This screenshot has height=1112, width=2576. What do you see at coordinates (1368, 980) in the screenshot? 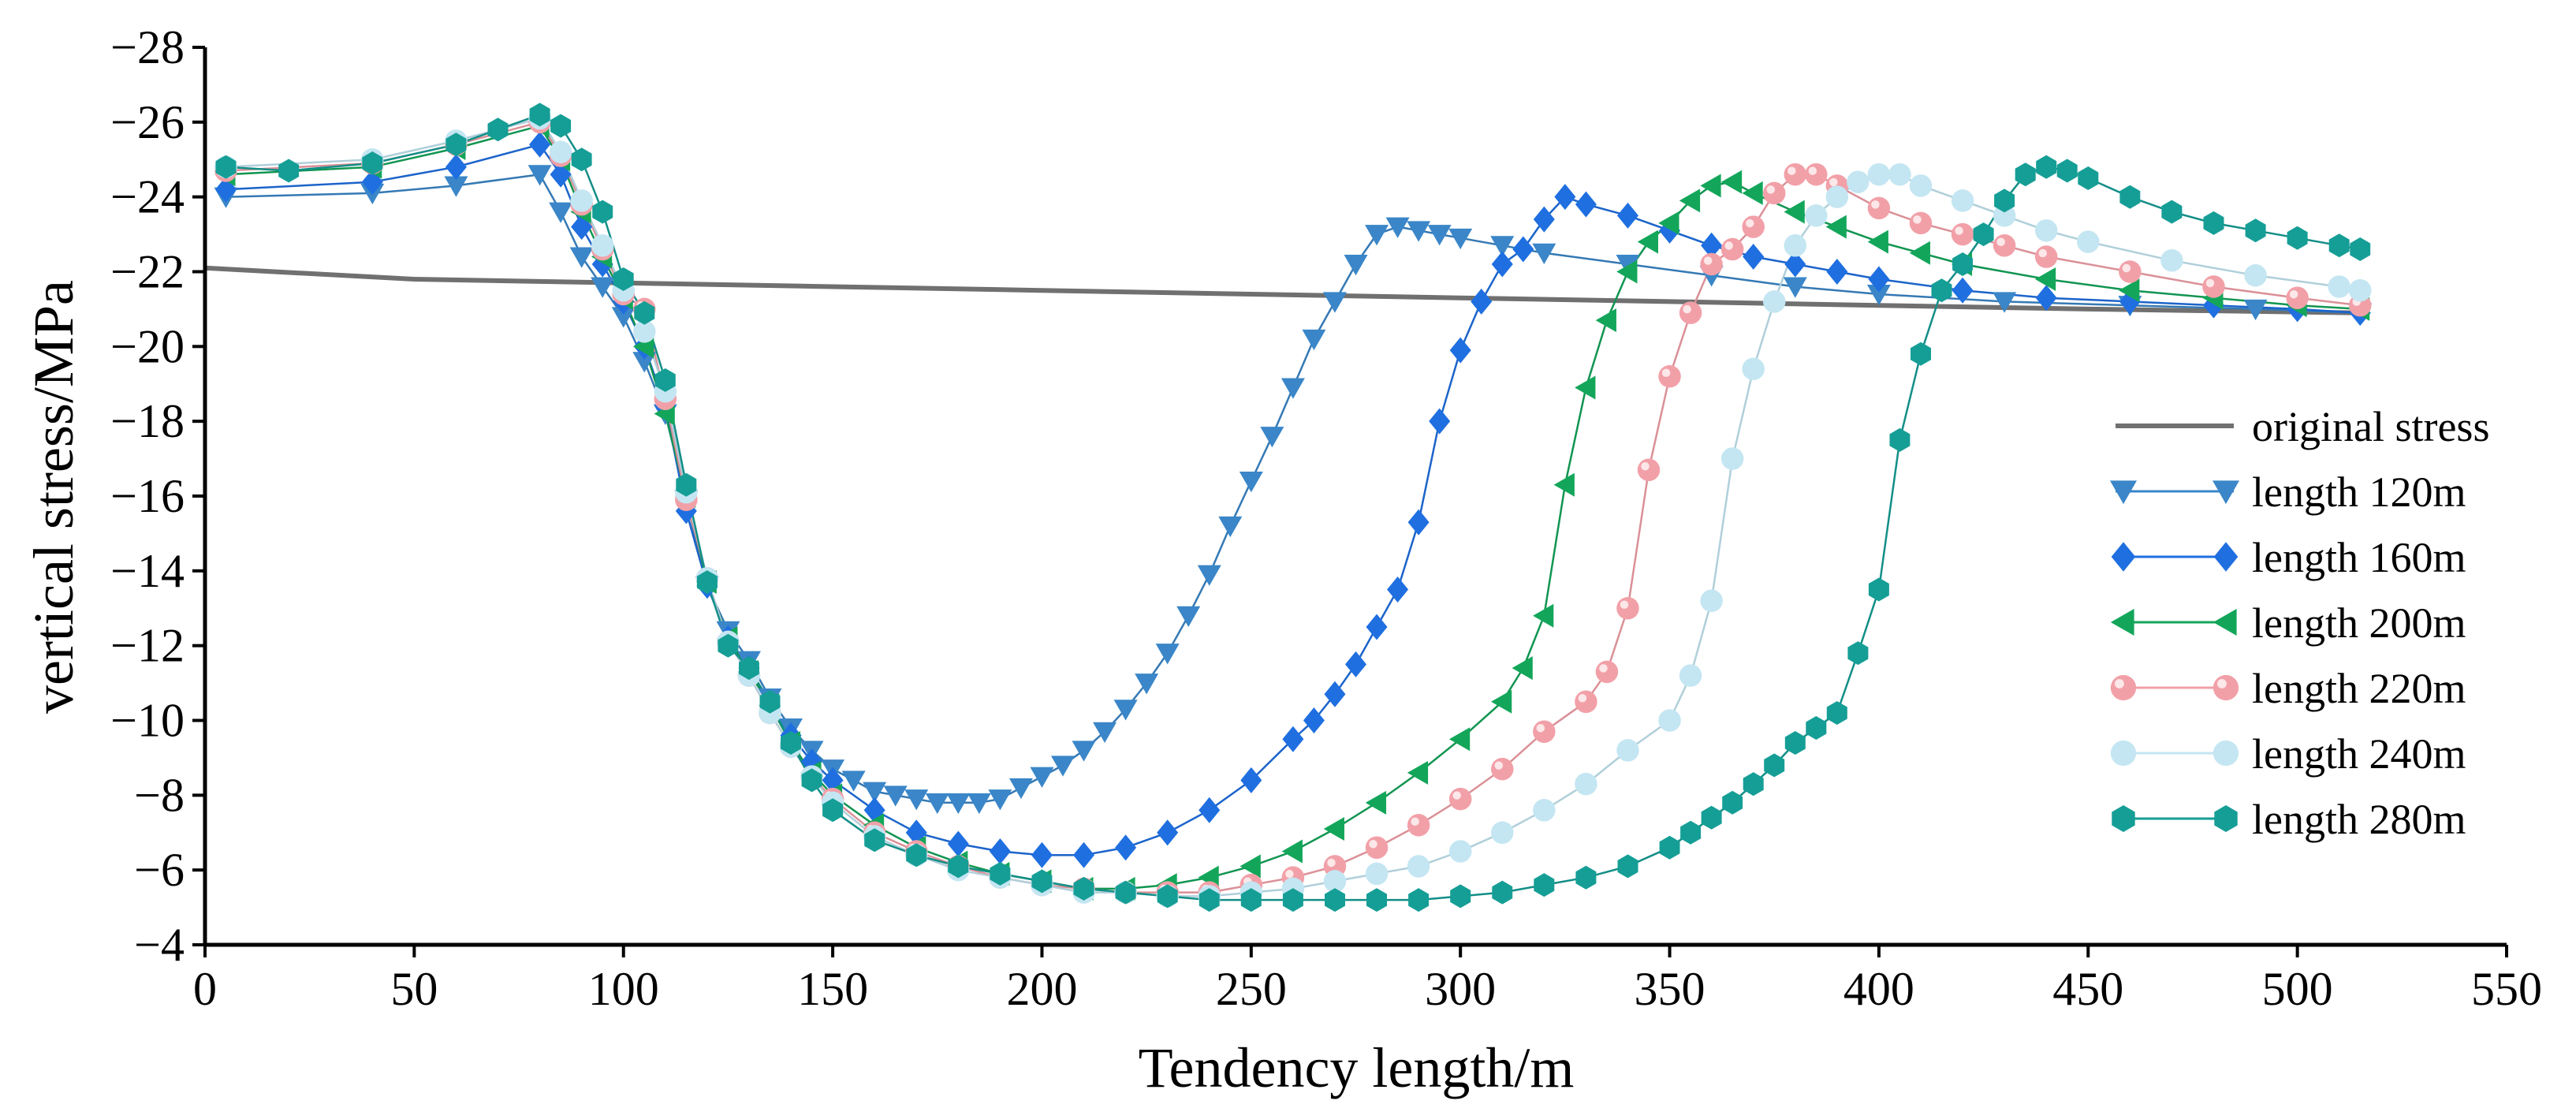
I see `x-ticks: 0 50 100 150 200 250 300 350 400 450 500 550` at bounding box center [1368, 980].